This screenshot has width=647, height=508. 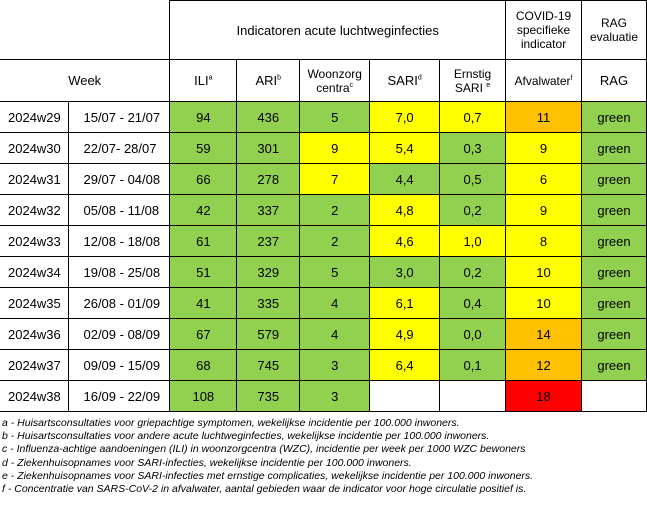 I want to click on ili-cell: 66, so click(x=203, y=179).